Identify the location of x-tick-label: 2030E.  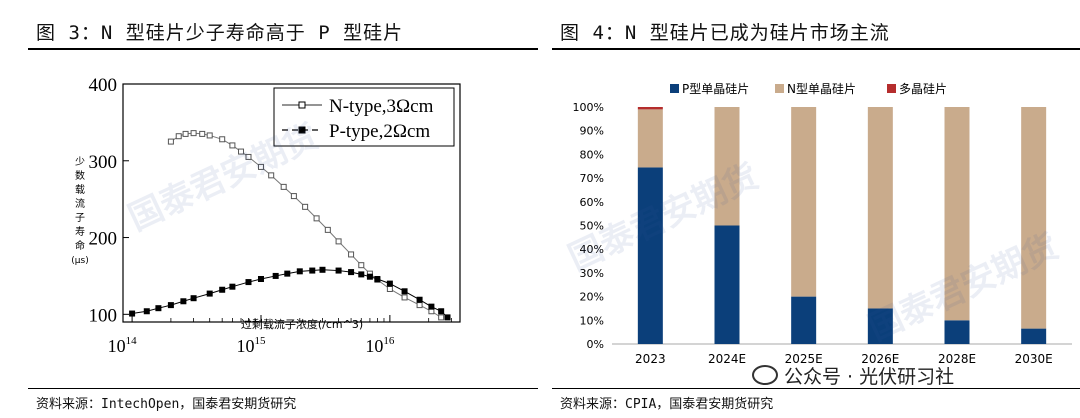
(1034, 359).